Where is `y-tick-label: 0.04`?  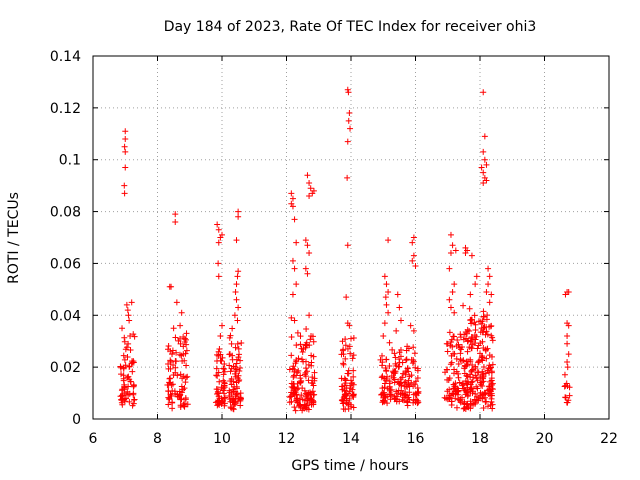
y-tick-label: 0.04 is located at coordinates (65, 316).